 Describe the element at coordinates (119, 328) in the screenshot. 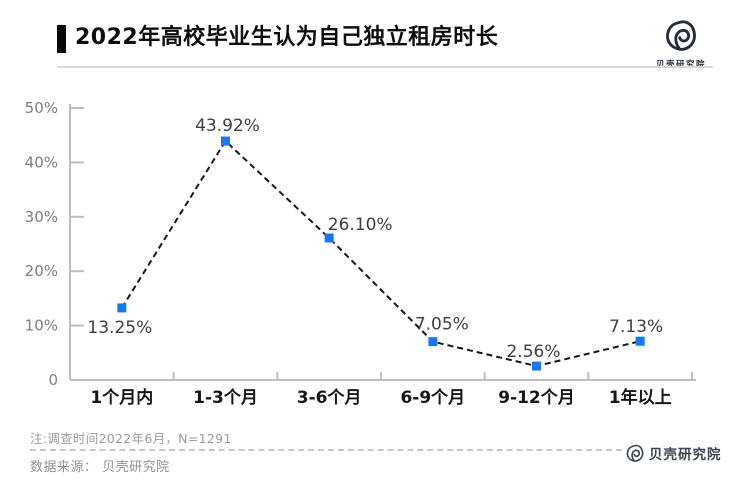

I see `data-point-label: 13.25%` at that location.